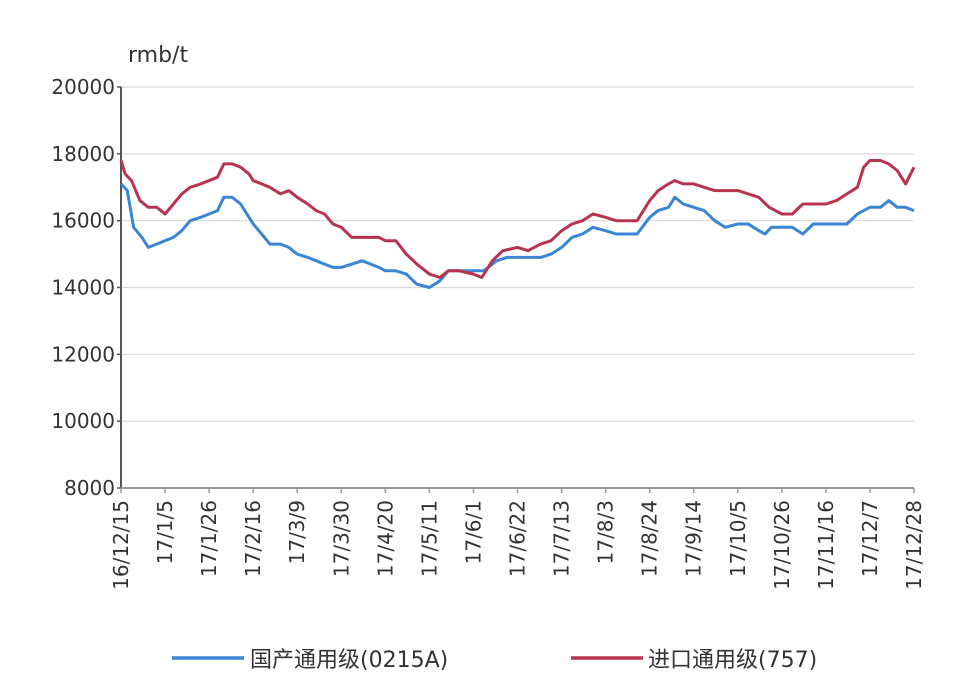 The height and width of the screenshot is (693, 964). What do you see at coordinates (209, 538) in the screenshot?
I see `x-tick-label: 17/1/26` at bounding box center [209, 538].